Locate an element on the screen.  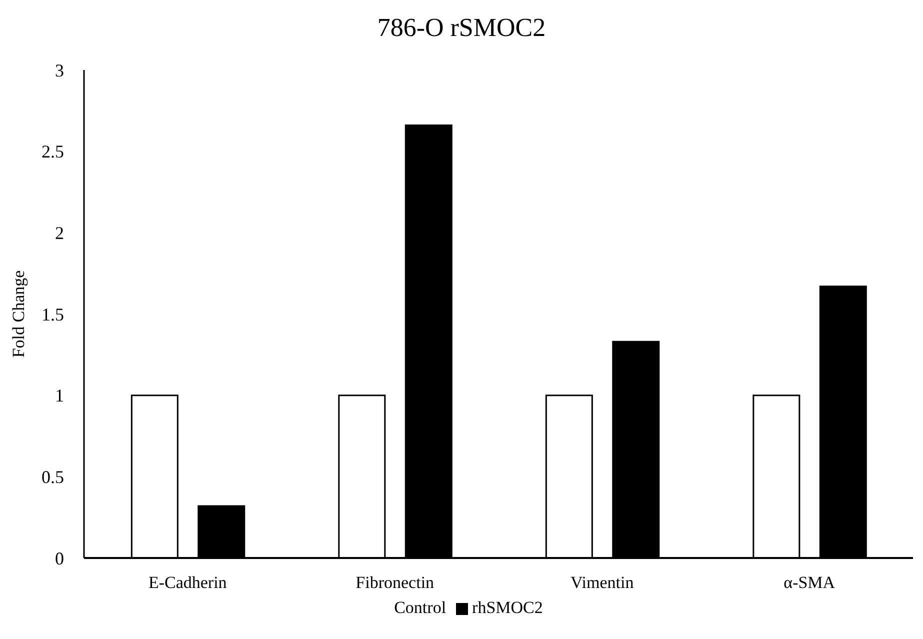
chart-title: 786-O rSMOC2 is located at coordinates (461, 28).